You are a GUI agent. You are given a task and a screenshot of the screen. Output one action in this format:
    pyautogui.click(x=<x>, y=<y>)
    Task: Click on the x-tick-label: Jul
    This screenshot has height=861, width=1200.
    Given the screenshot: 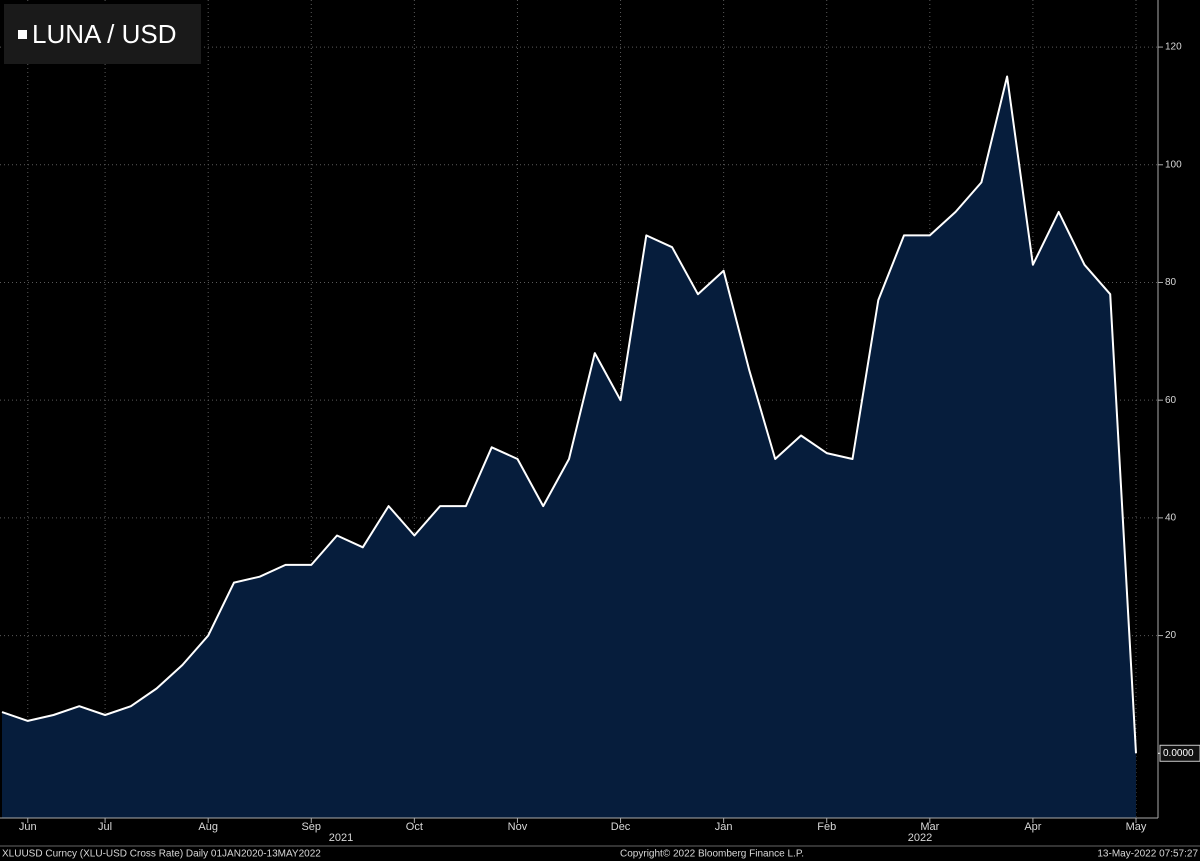 What is the action you would take?
    pyautogui.click(x=105, y=827)
    